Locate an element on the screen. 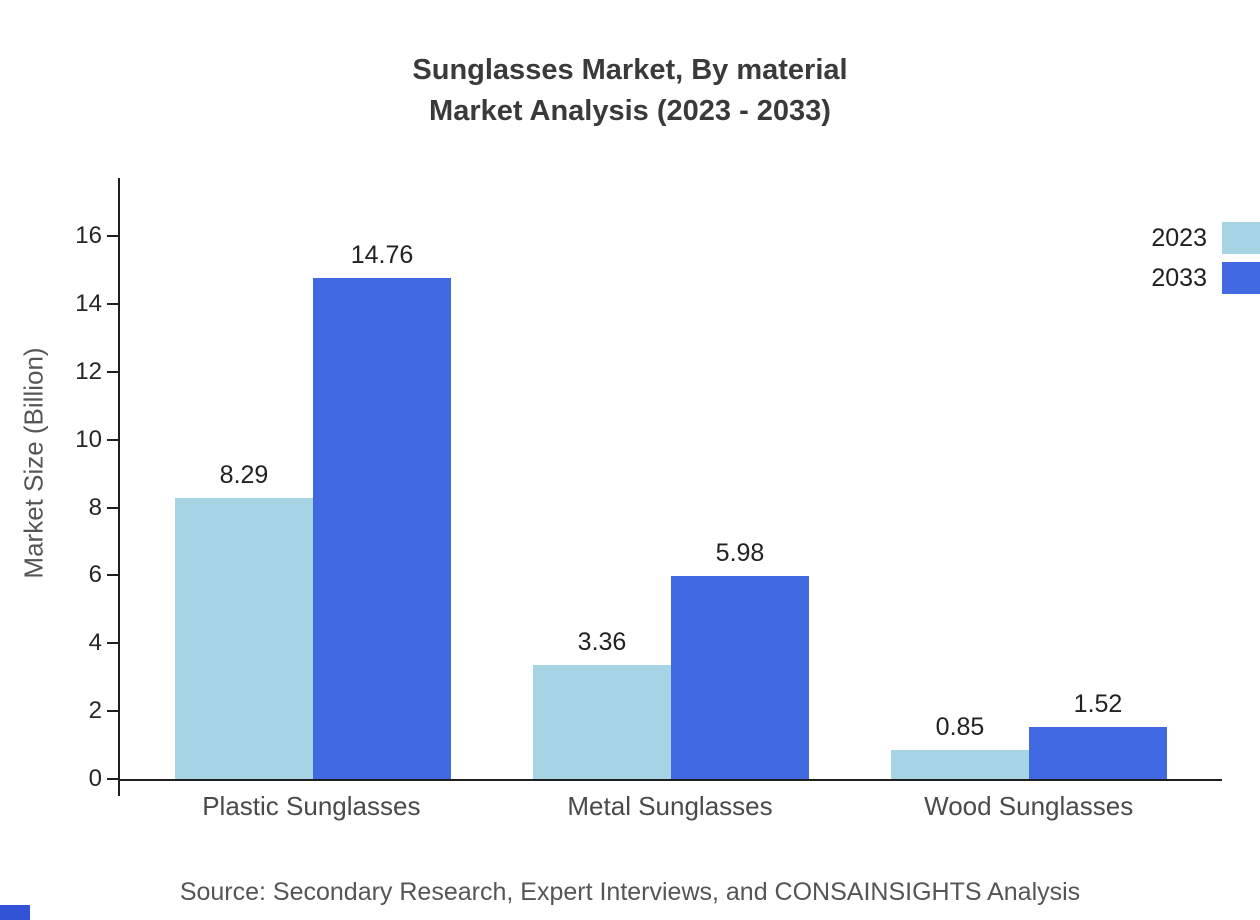  y-tick-label: 8 is located at coordinates (95, 507).